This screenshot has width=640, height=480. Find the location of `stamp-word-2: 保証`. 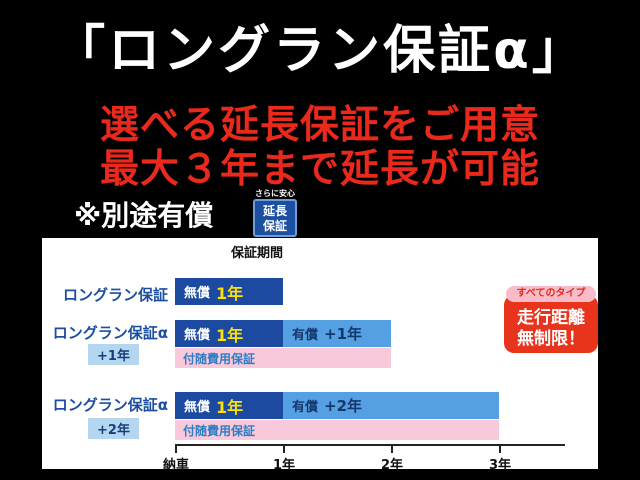

stamp-word-2: 保証 is located at coordinates (274, 226).